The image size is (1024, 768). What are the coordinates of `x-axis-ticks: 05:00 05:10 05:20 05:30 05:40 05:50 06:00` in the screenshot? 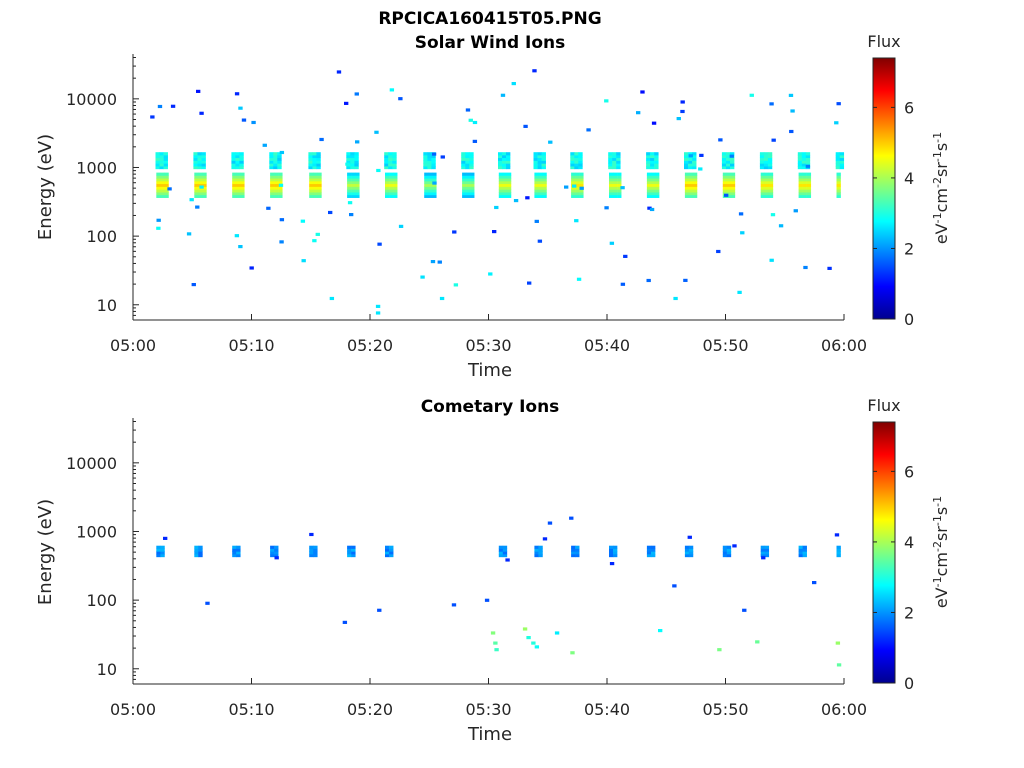 It's located at (488, 334).